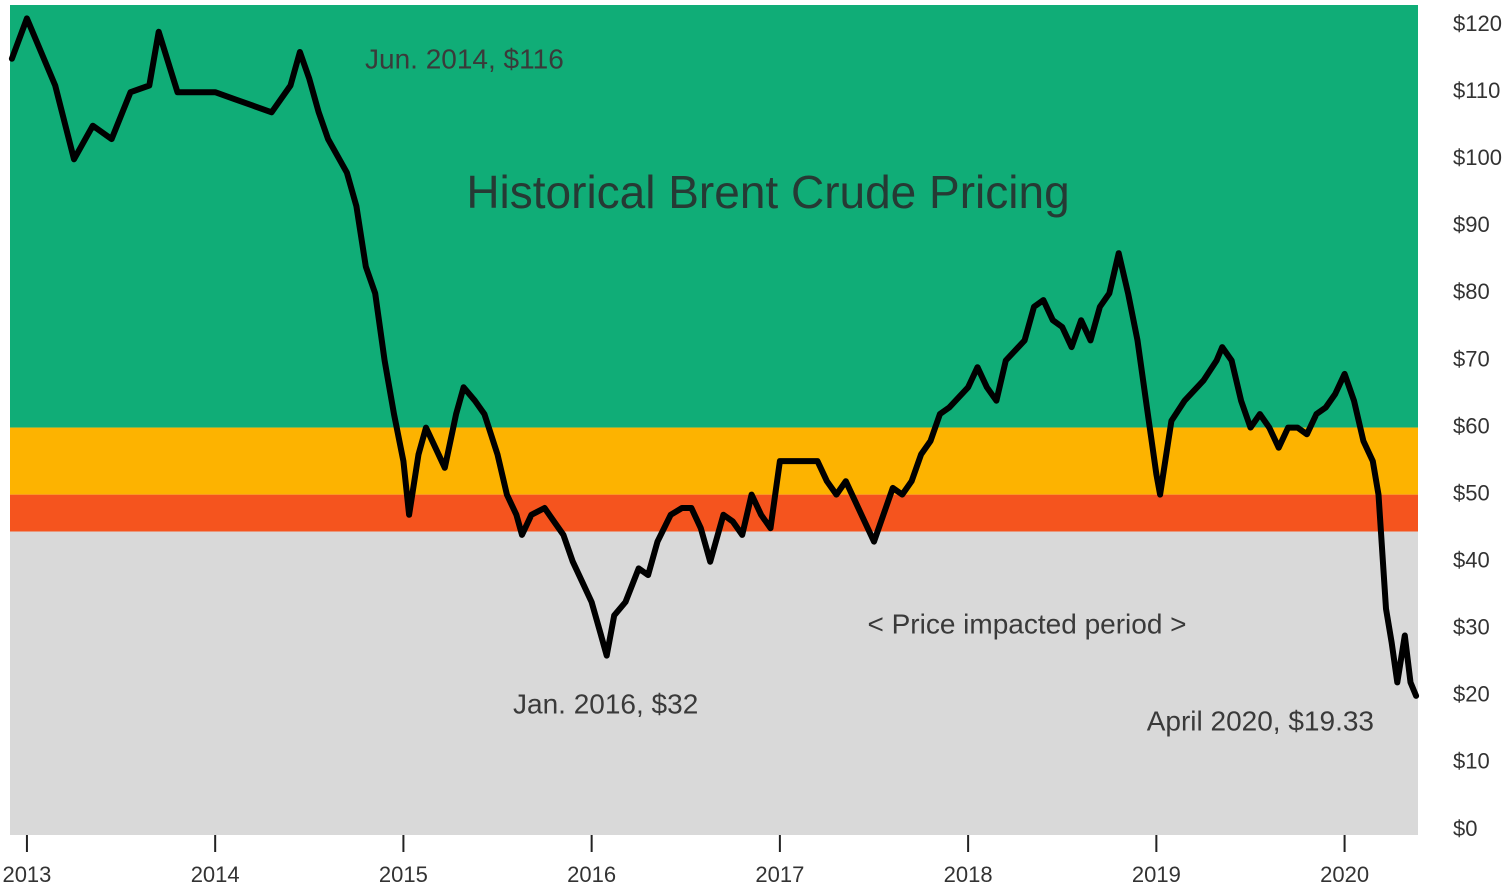 The height and width of the screenshot is (889, 1512). I want to click on y-tick-label: $100, so click(1477, 157).